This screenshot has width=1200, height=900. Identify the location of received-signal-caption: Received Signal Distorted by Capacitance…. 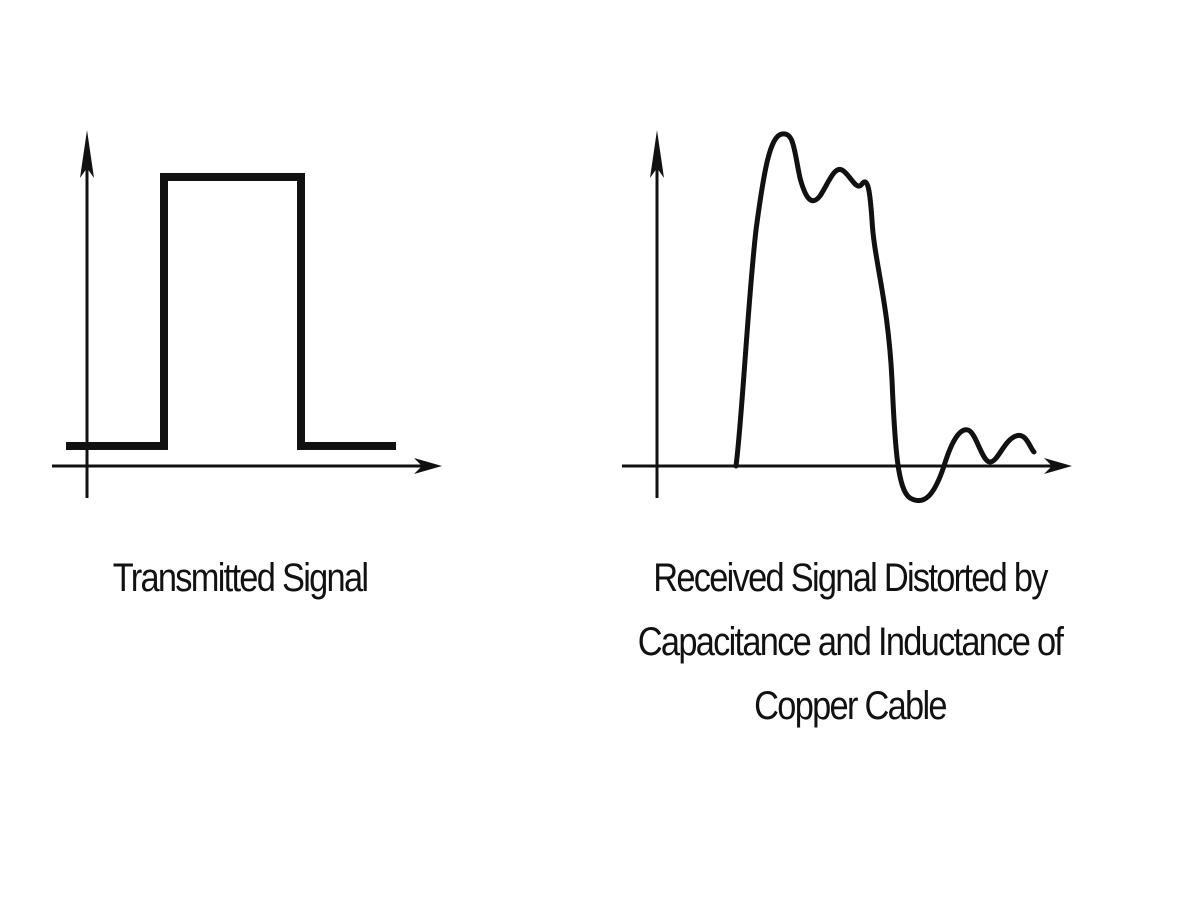
(849, 642).